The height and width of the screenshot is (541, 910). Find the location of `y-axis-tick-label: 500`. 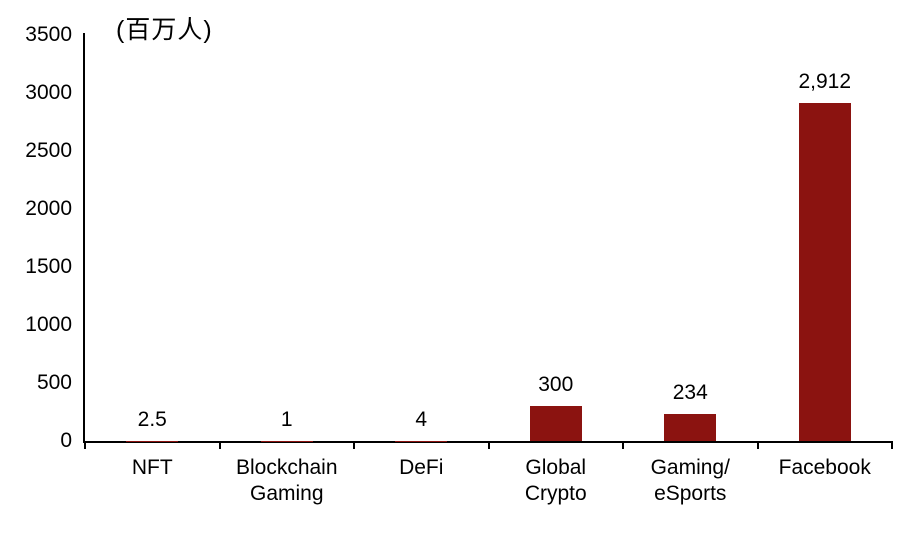

y-axis-tick-label: 500 is located at coordinates (54, 382).